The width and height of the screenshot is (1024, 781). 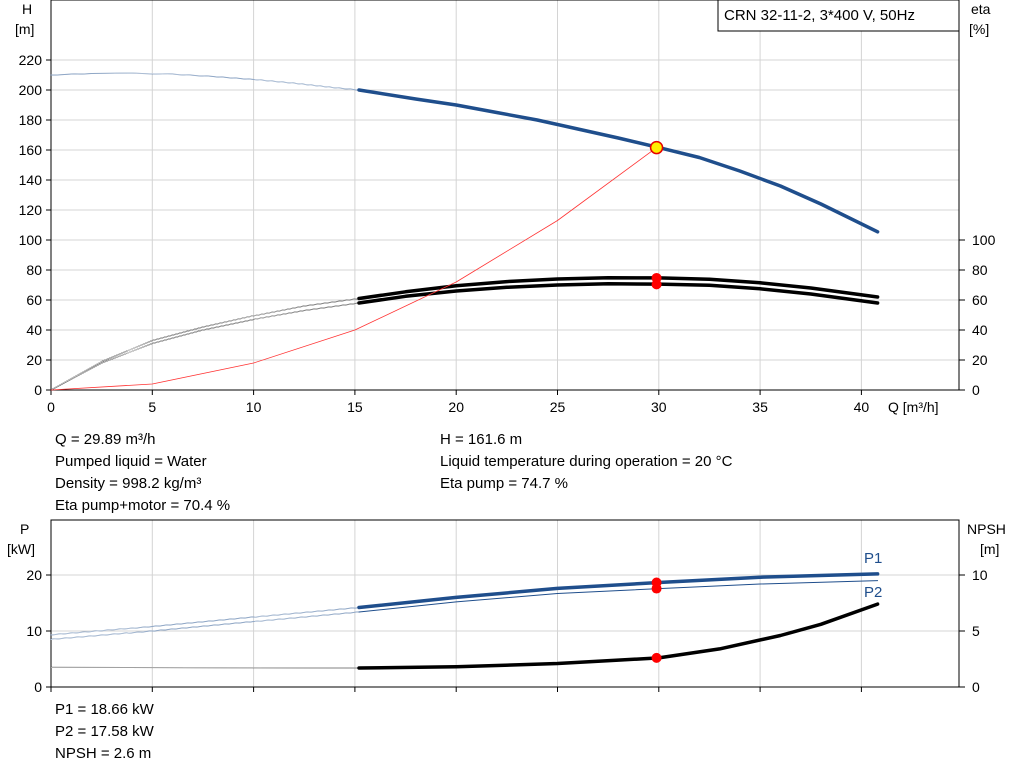 What do you see at coordinates (254, 407) in the screenshot?
I see `x-tick-label: 10` at bounding box center [254, 407].